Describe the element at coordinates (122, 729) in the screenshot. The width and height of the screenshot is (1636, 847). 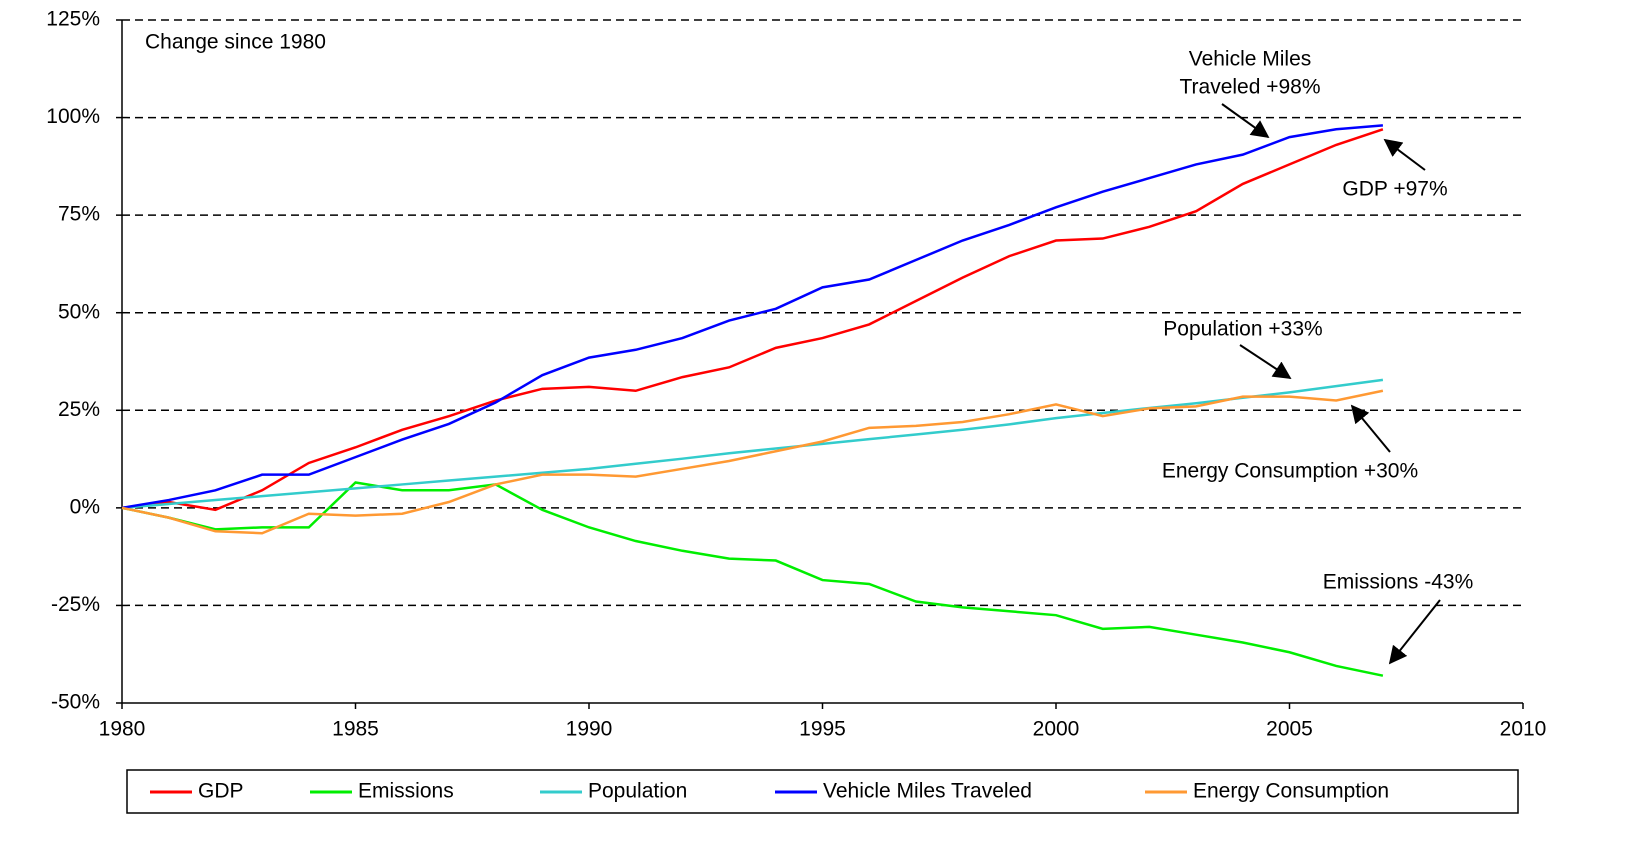
I see `x-tick-label: 1980` at that location.